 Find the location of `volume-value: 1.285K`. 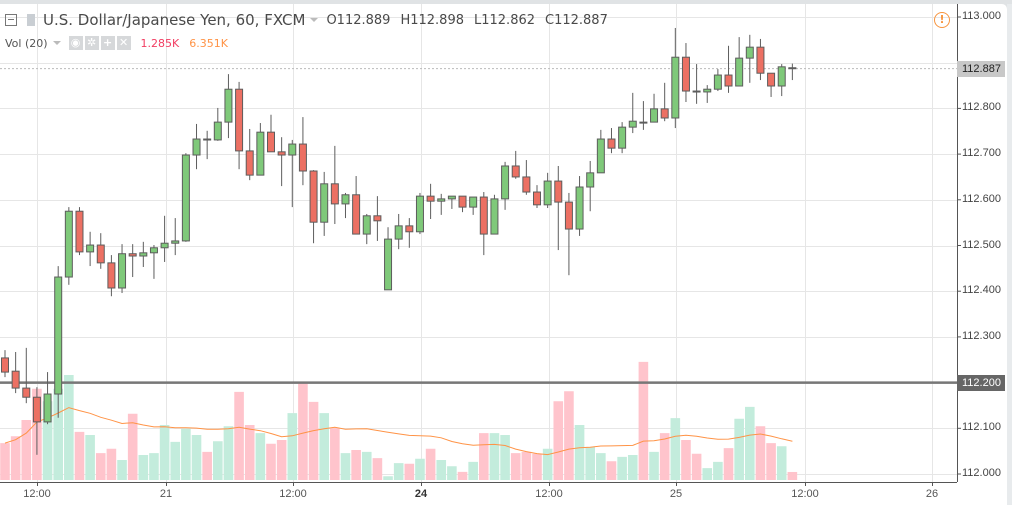

volume-value: 1.285K is located at coordinates (160, 43).